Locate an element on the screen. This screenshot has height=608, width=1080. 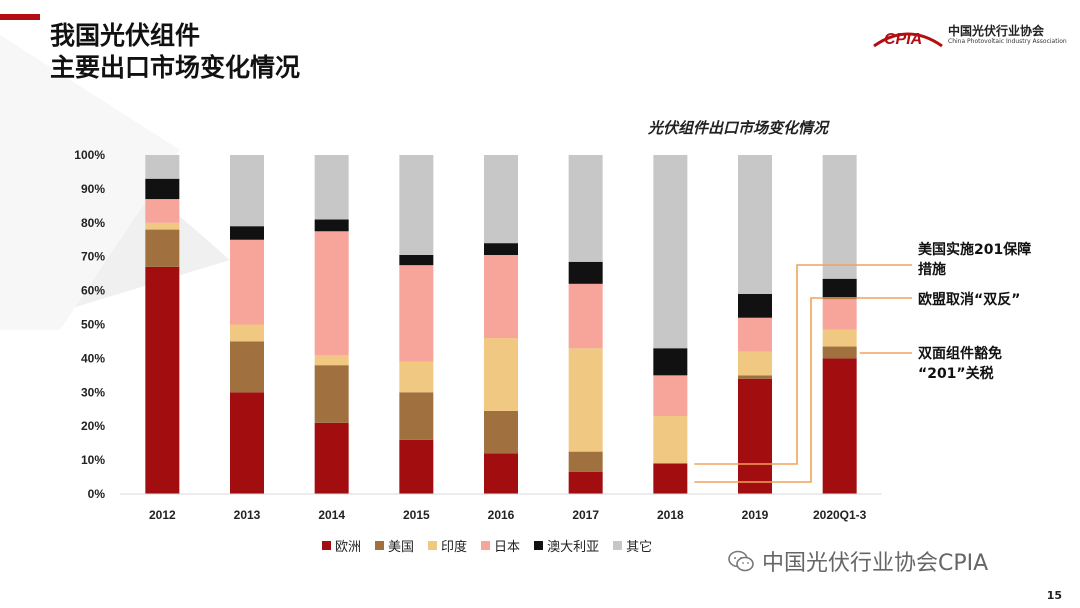
legend-item: 其它 is located at coordinates (632, 545).